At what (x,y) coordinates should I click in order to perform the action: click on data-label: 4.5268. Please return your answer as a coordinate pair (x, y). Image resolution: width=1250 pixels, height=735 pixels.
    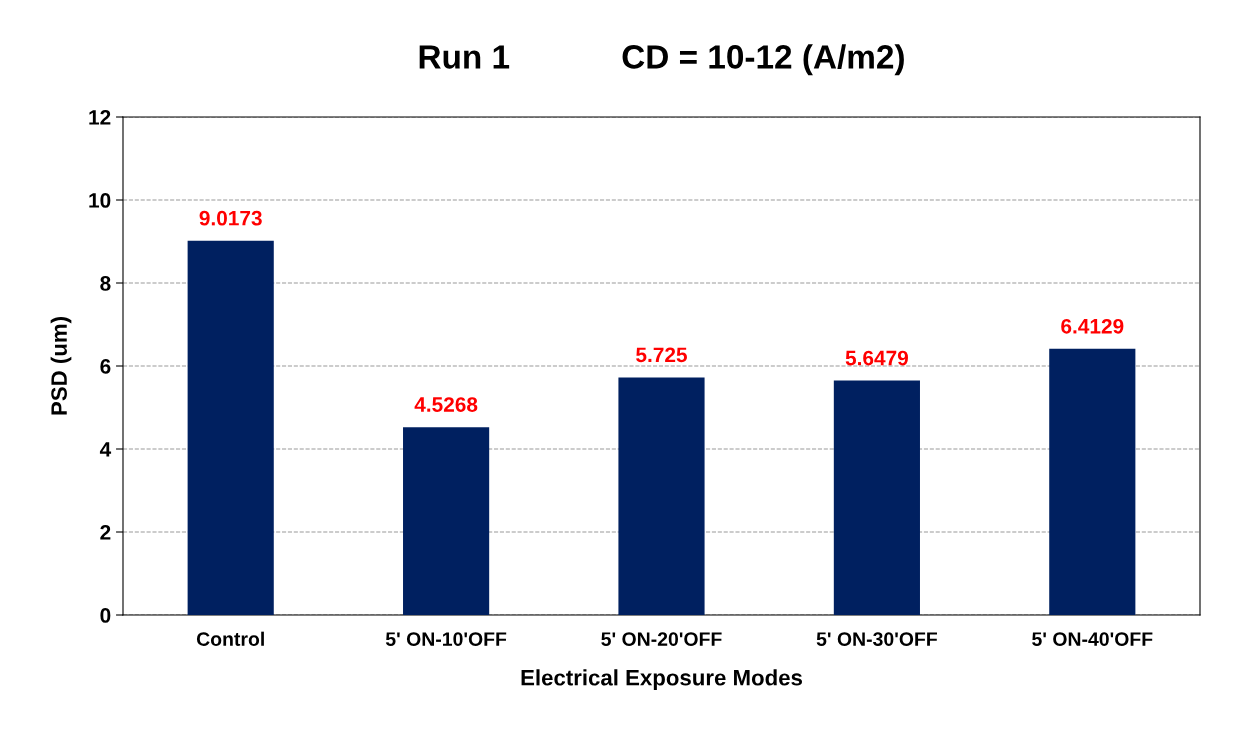
    Looking at the image, I should click on (446, 404).